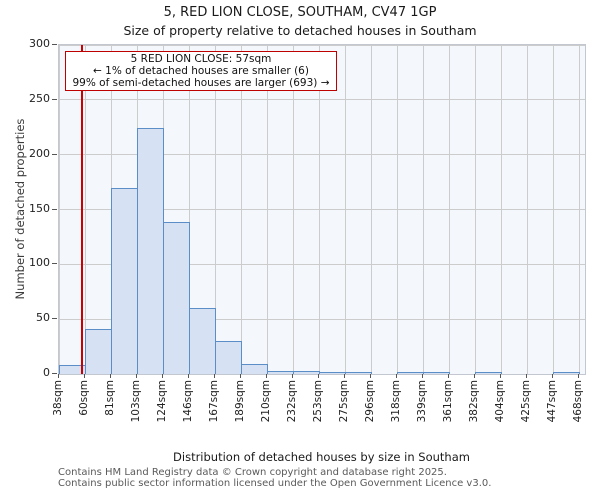  Describe the element at coordinates (292, 401) in the screenshot. I see `x-tick-label: 232sqm` at that location.